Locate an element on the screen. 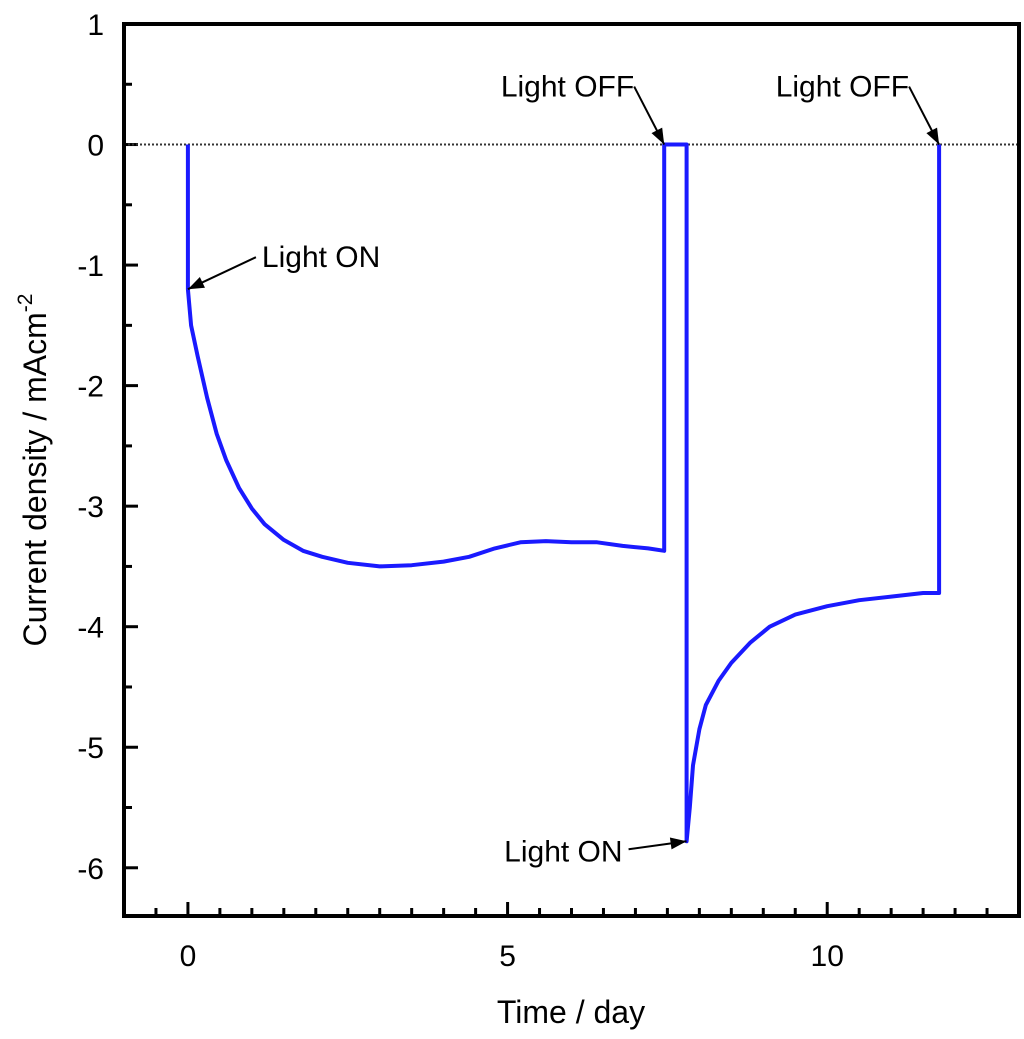 The image size is (1024, 1039). y-axis-title-main: Current density / mAcm is located at coordinates (35, 479).